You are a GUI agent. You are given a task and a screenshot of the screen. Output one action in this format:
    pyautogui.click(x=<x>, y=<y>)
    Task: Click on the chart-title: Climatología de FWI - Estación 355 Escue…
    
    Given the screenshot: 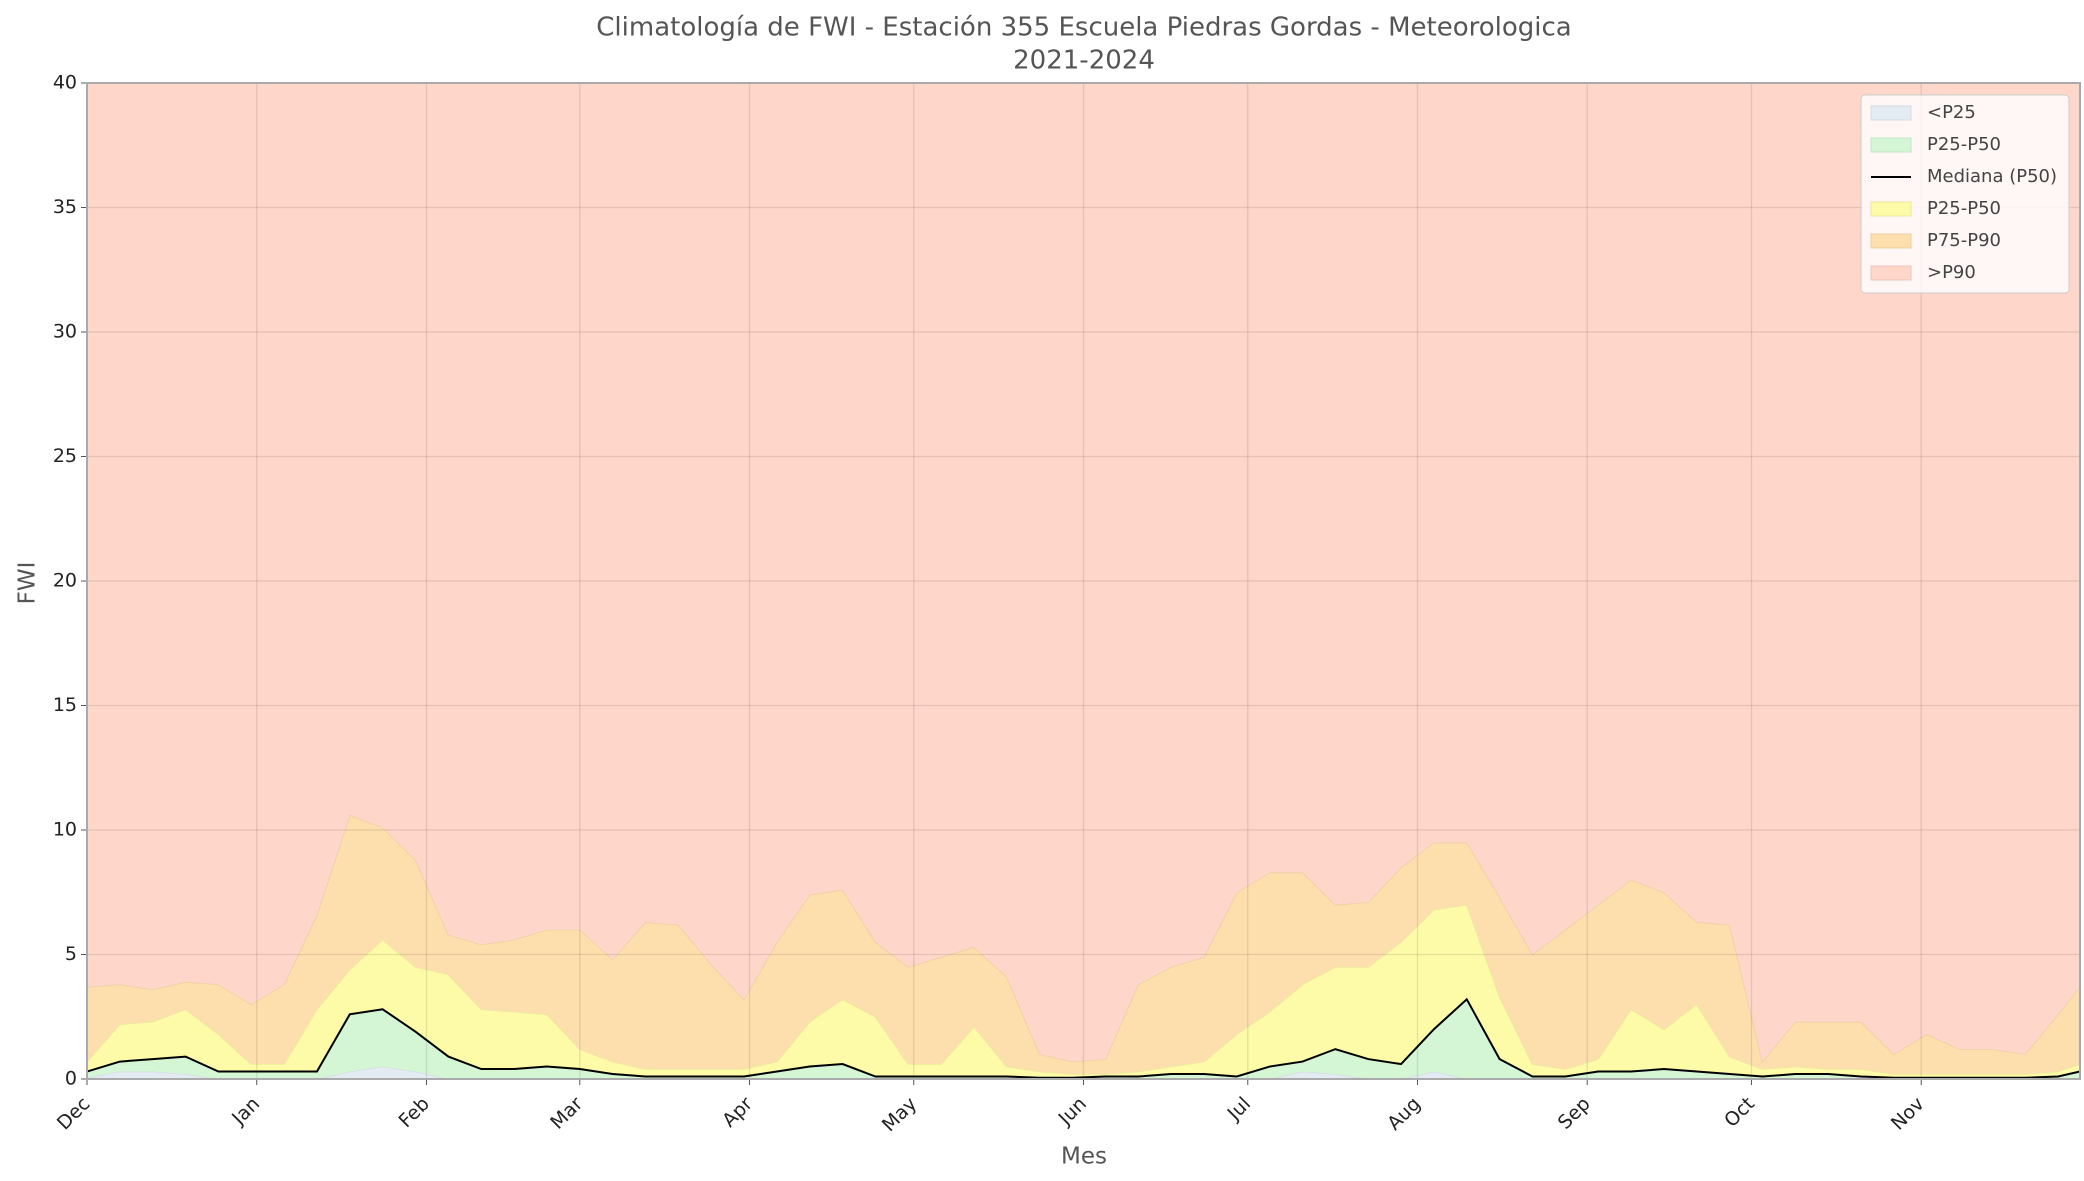 What is the action you would take?
    pyautogui.click(x=1083, y=28)
    